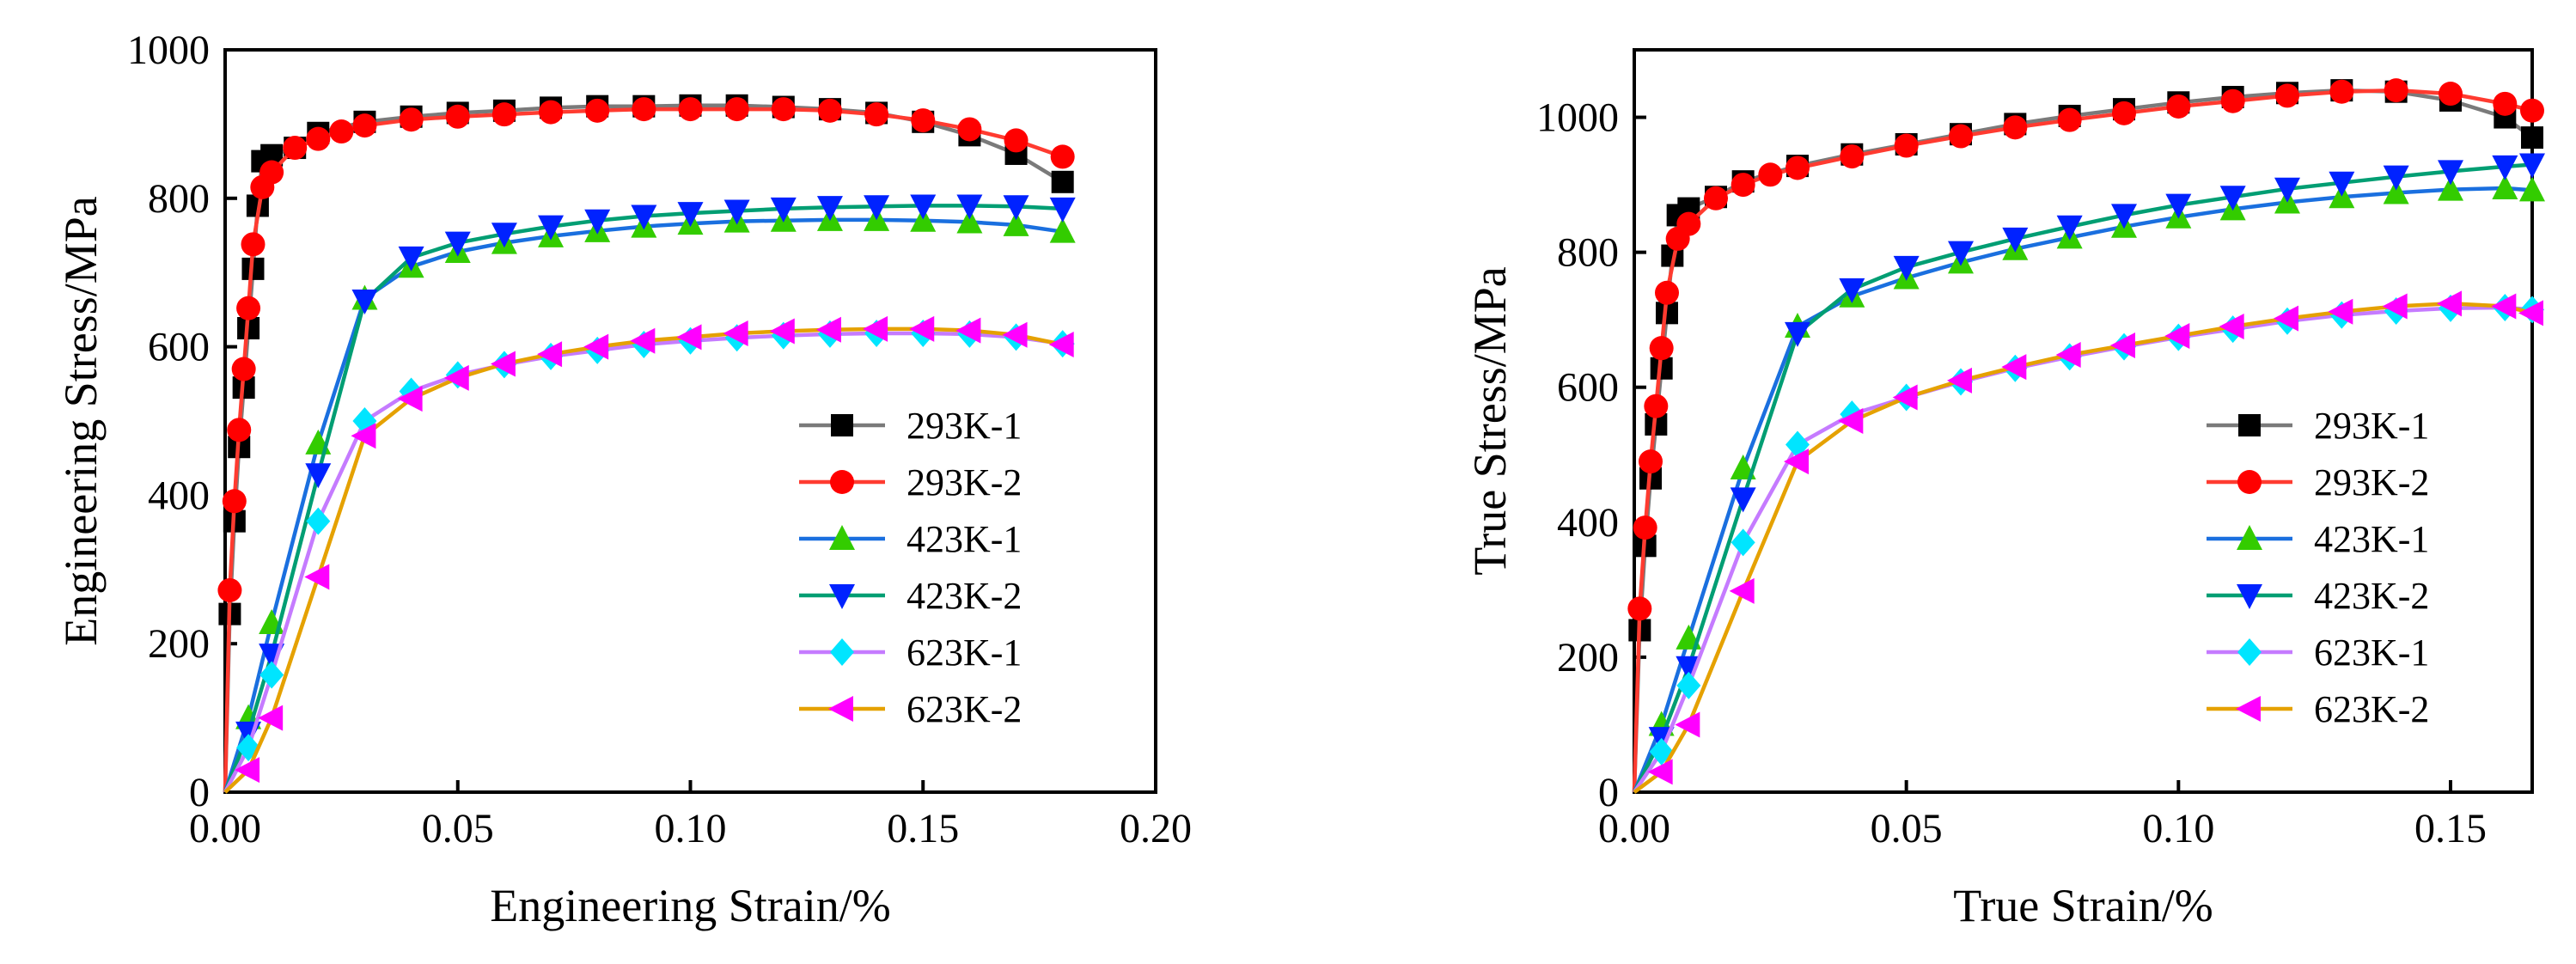  What do you see at coordinates (964, 426) in the screenshot?
I see `legend-label: 293K-1` at bounding box center [964, 426].